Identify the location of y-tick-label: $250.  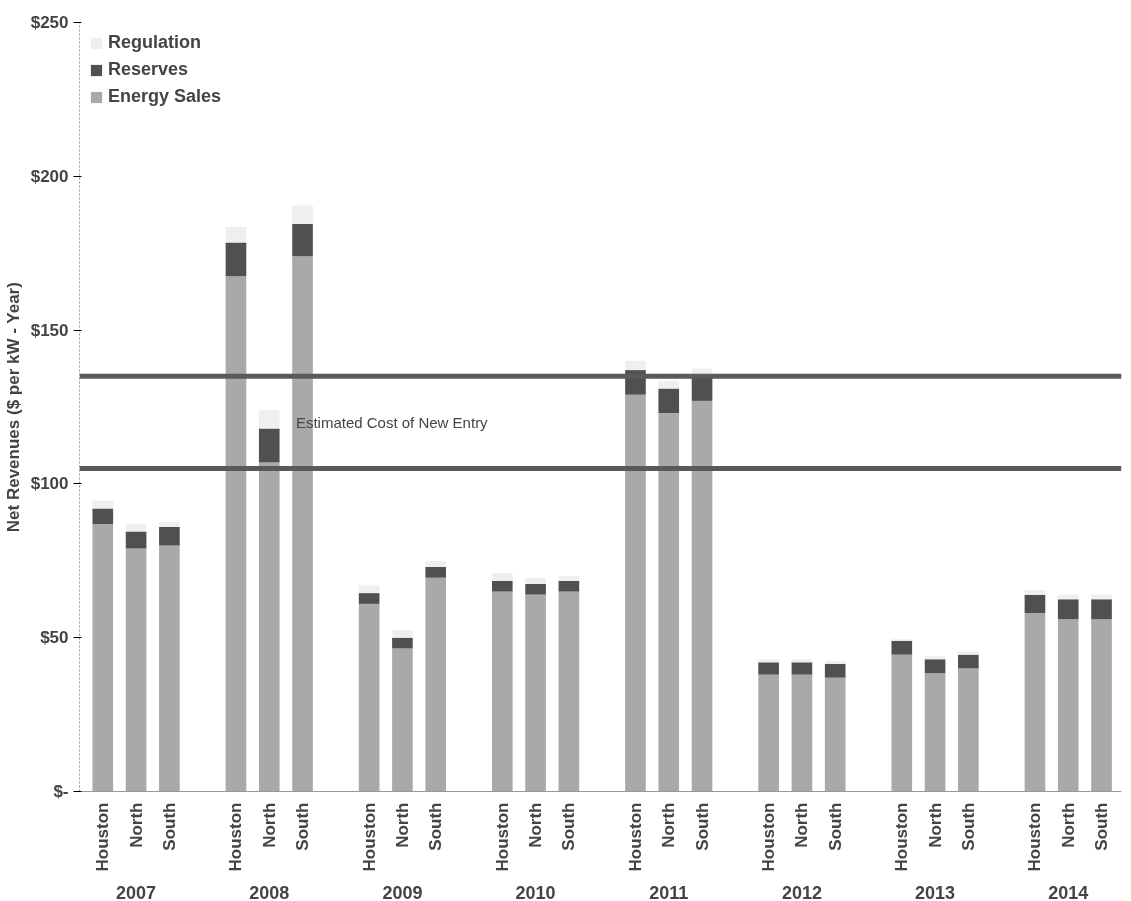
(49, 22).